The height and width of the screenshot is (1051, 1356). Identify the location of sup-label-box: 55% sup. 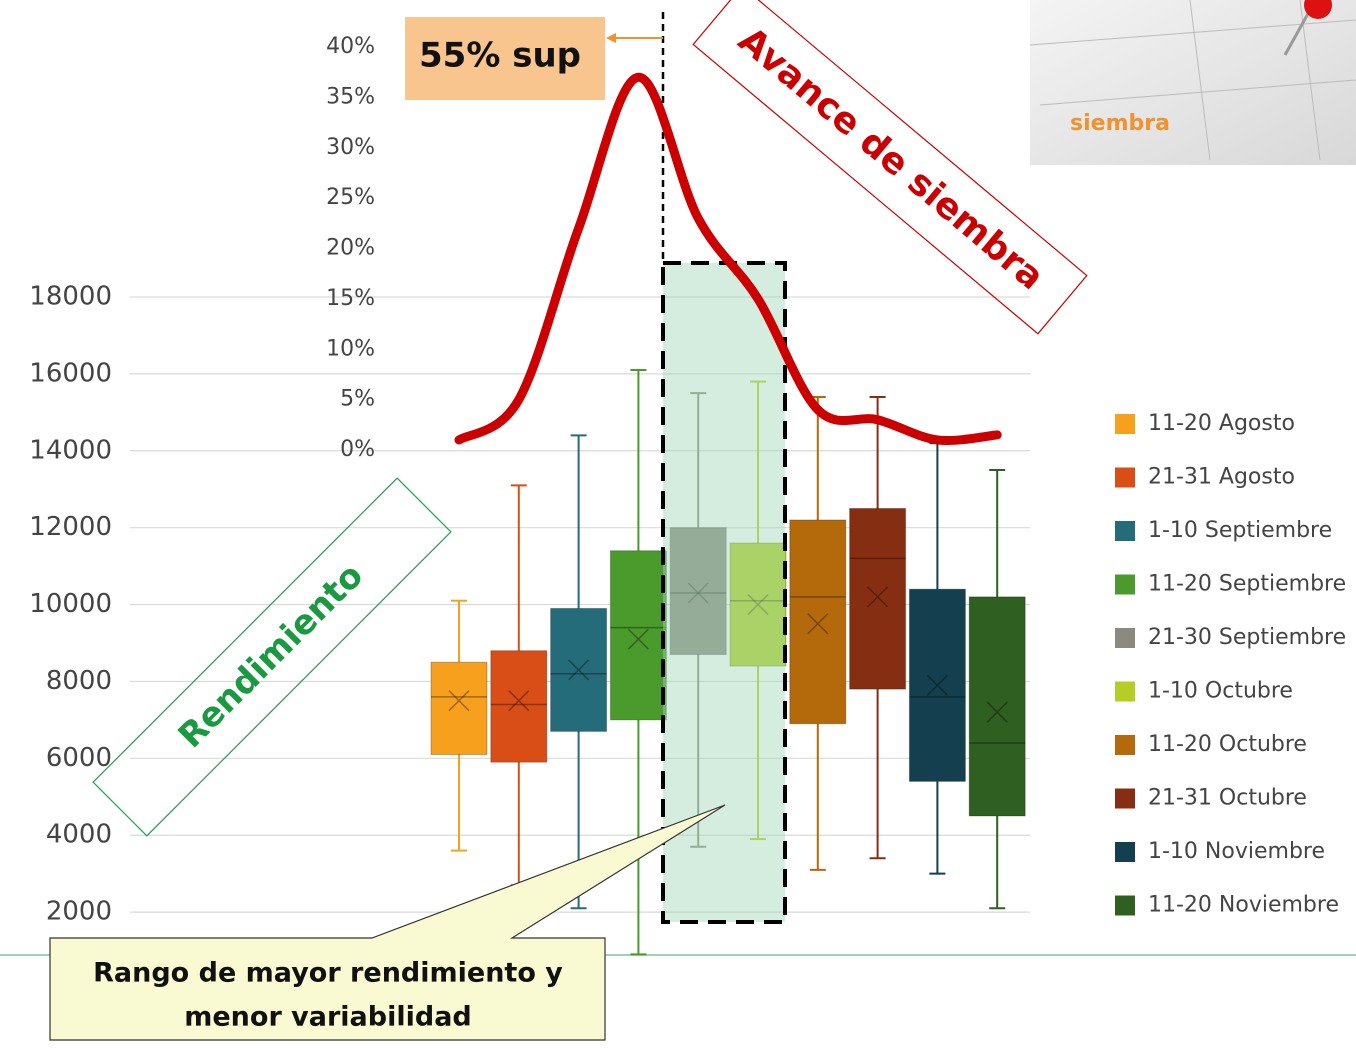
(534, 58).